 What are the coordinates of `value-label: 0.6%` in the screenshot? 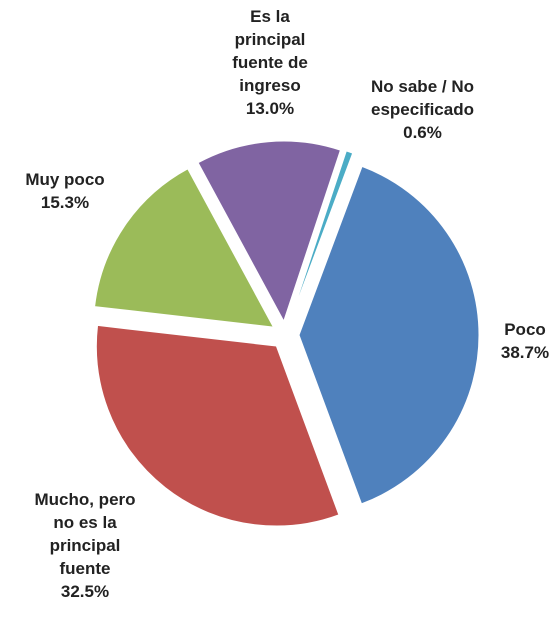 It's located at (422, 132).